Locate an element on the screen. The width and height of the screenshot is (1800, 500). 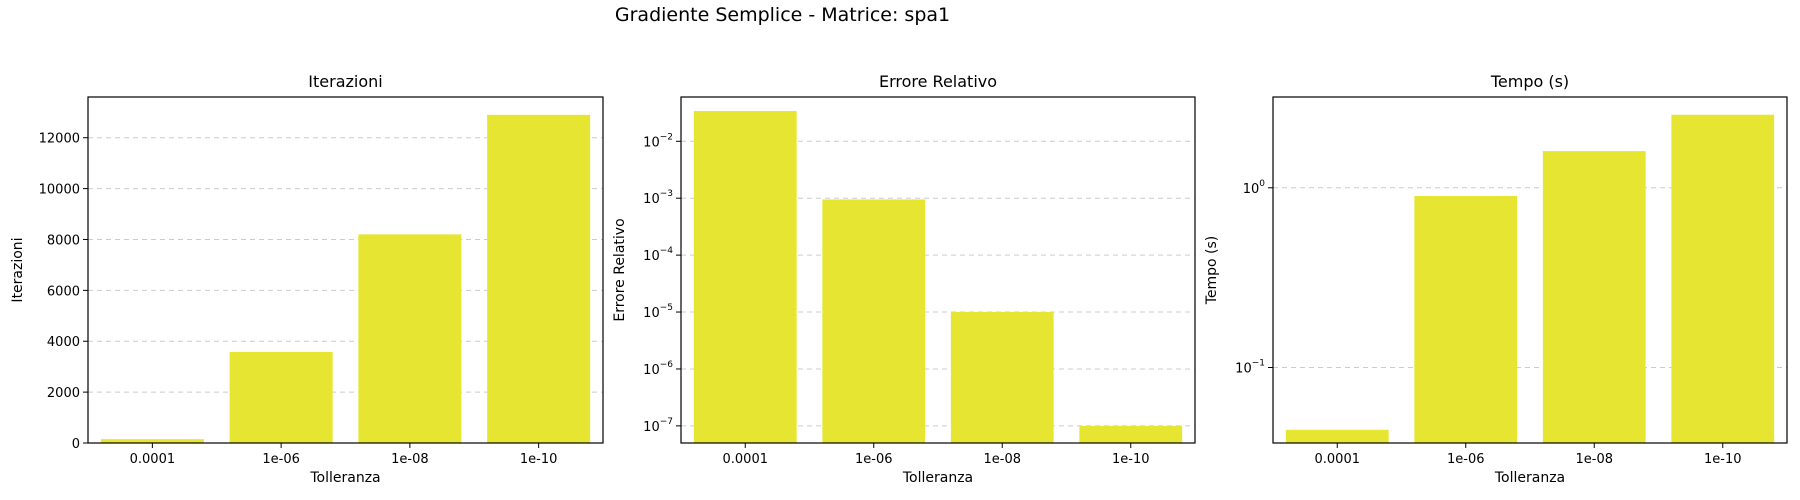
y-tick-label: 0 is located at coordinates (76, 444).